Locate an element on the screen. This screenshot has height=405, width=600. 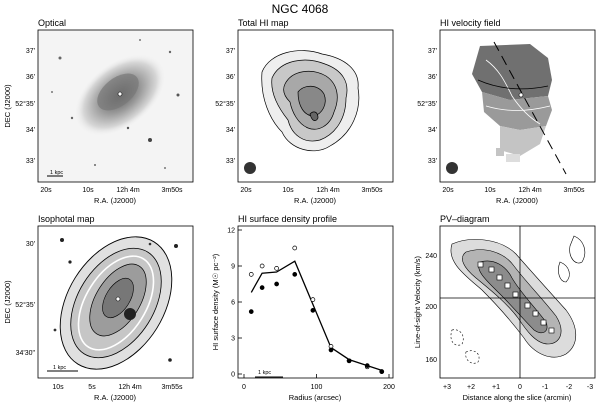
pv-xtick: -1 is located at coordinates (545, 387).